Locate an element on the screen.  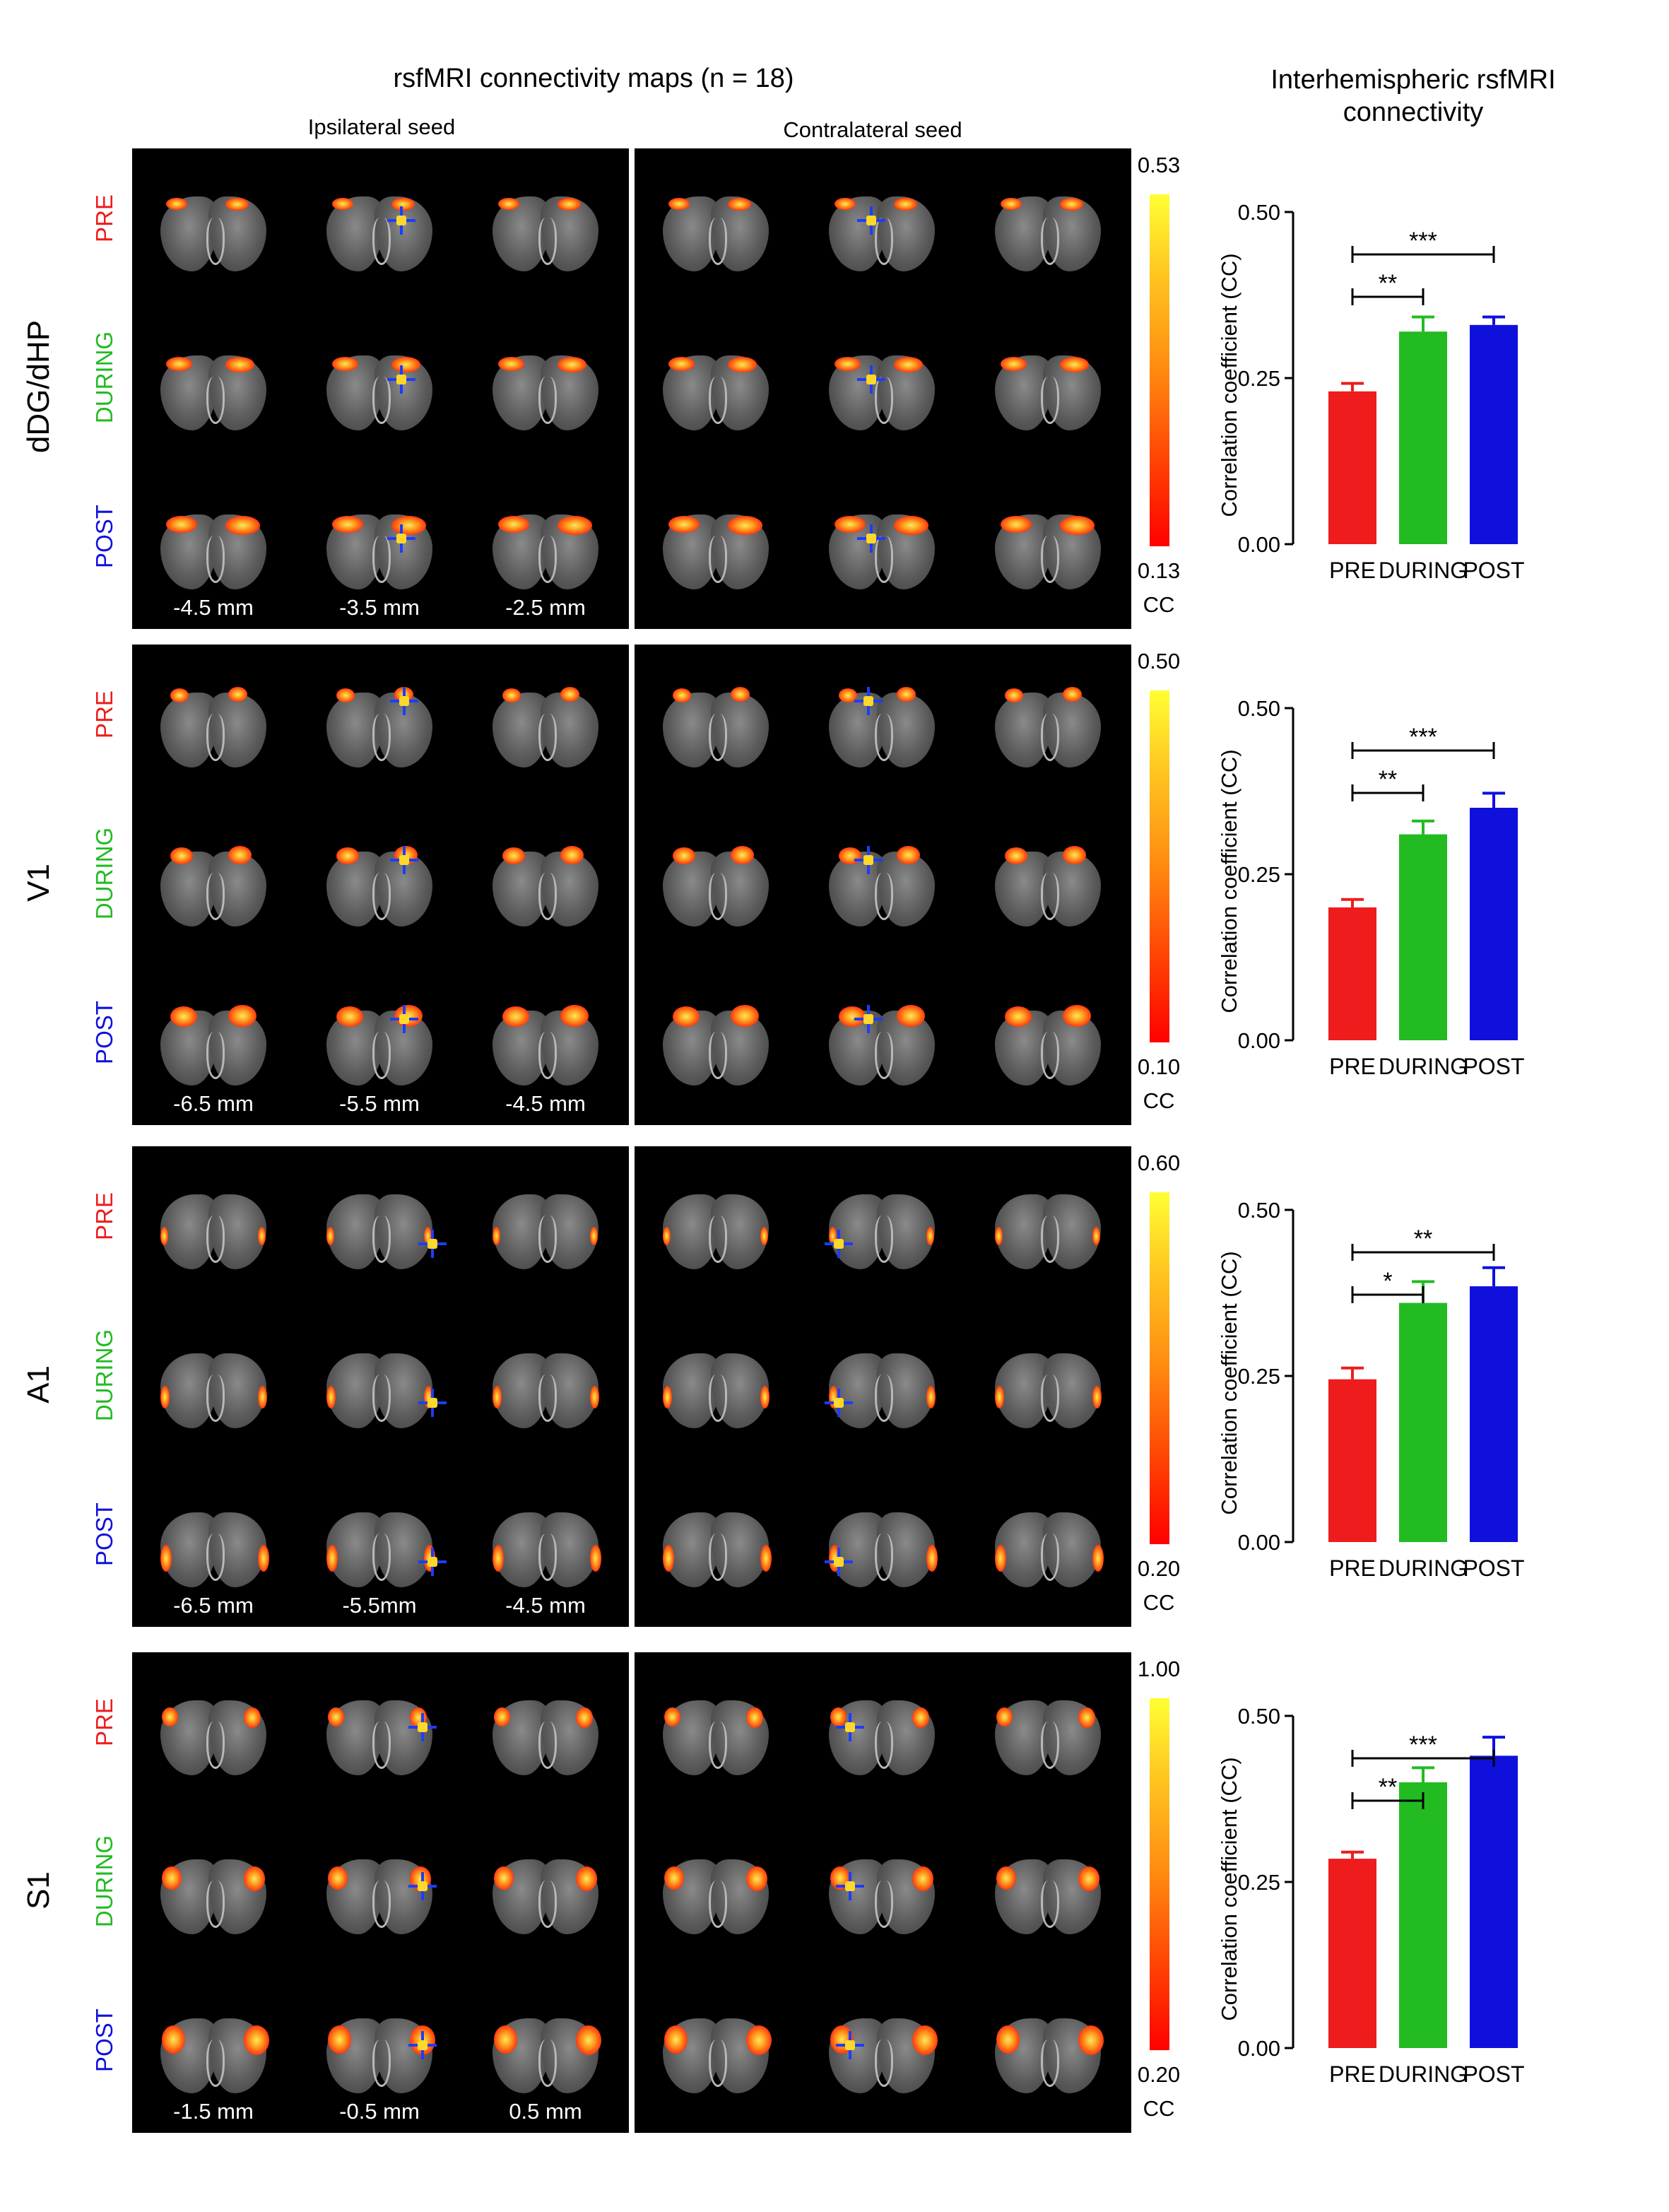
x-category-label: POST is located at coordinates (1493, 570).